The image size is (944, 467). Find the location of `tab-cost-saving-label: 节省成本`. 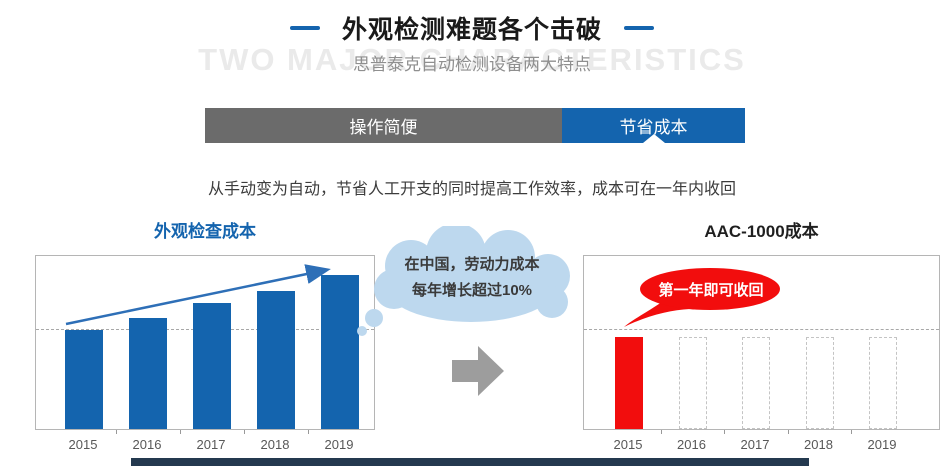

tab-cost-saving-label: 节省成本 is located at coordinates (653, 127).